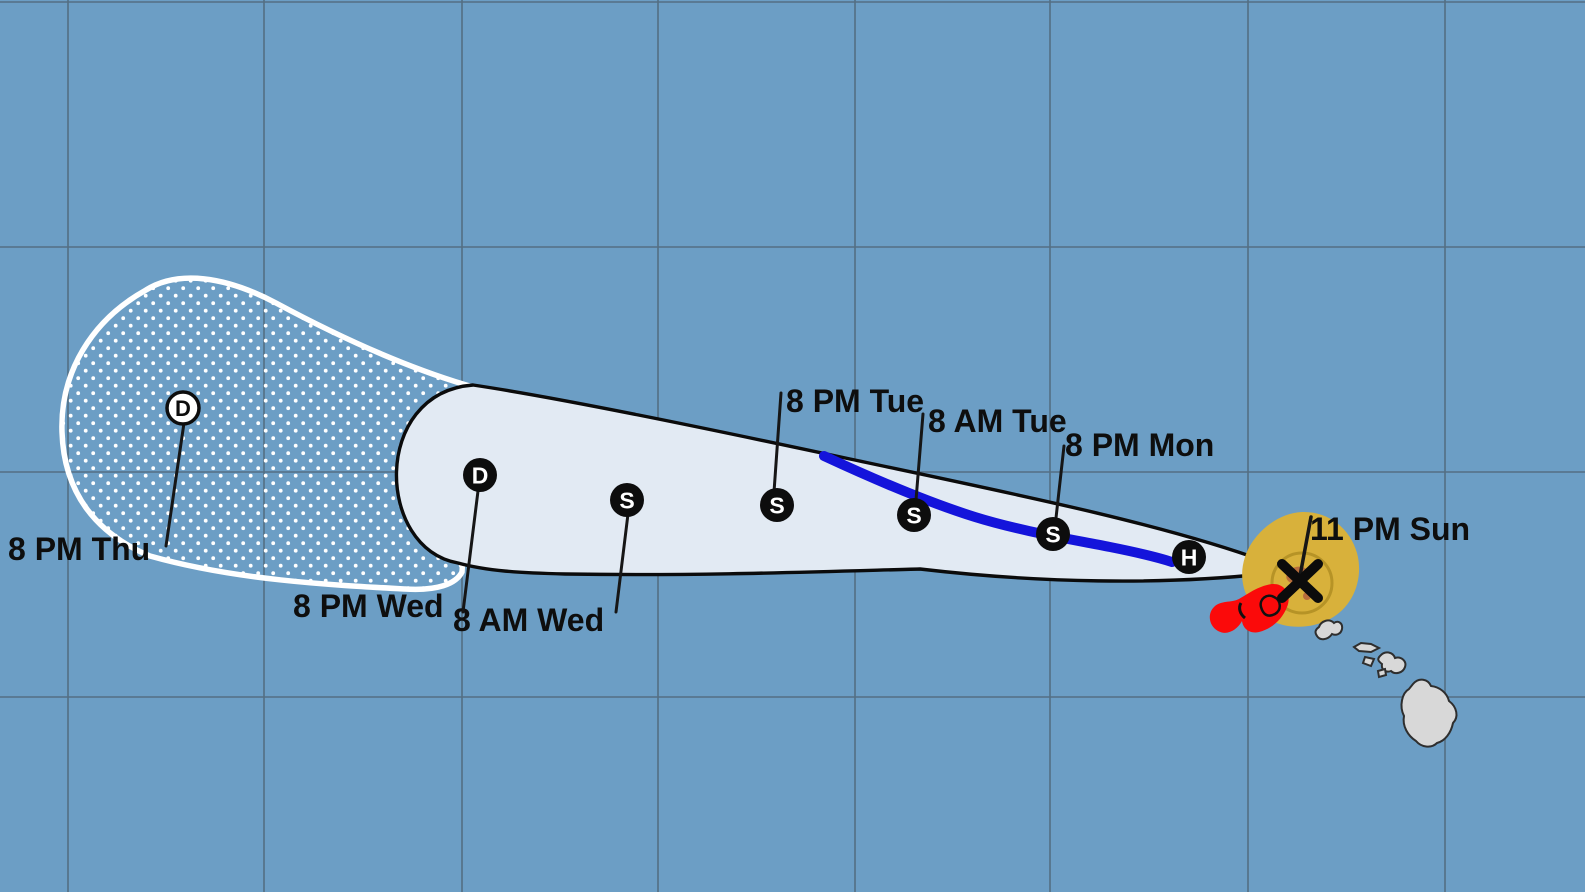  Describe the element at coordinates (855, 401) in the screenshot. I see `track-point-label: 8 PM Tue` at that location.